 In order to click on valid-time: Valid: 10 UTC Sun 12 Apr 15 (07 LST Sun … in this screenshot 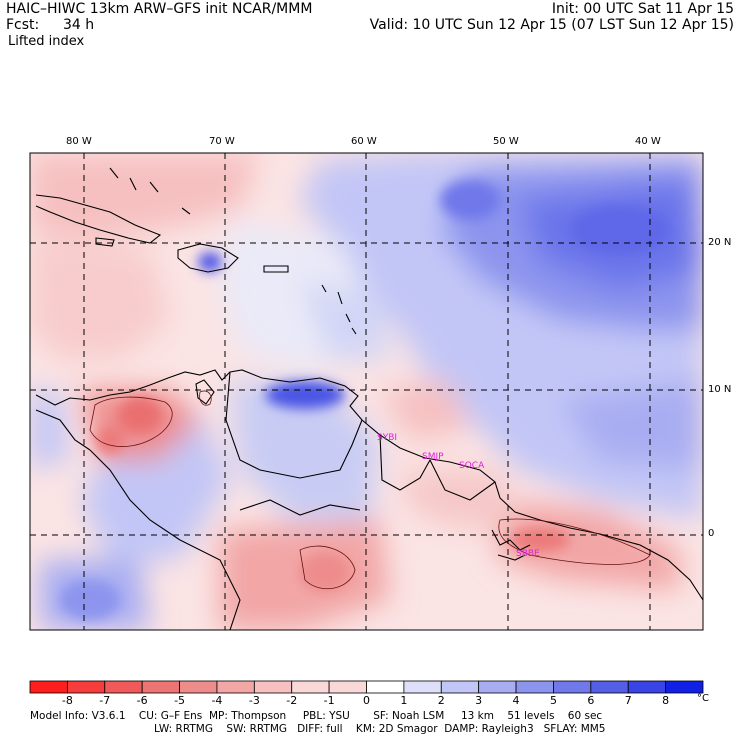, I will do `click(551, 25)`.